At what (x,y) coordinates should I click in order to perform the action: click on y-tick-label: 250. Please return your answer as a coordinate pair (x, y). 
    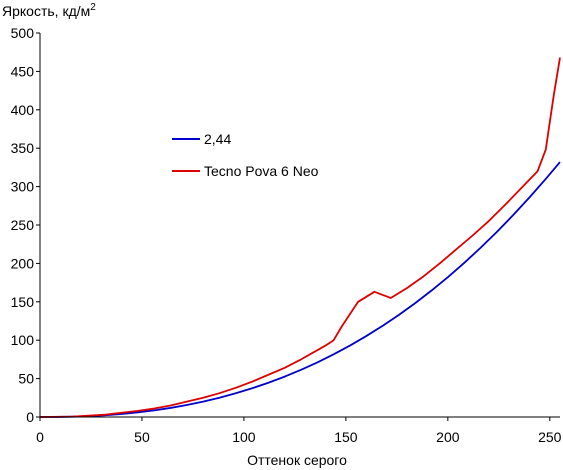
    Looking at the image, I should click on (23, 225).